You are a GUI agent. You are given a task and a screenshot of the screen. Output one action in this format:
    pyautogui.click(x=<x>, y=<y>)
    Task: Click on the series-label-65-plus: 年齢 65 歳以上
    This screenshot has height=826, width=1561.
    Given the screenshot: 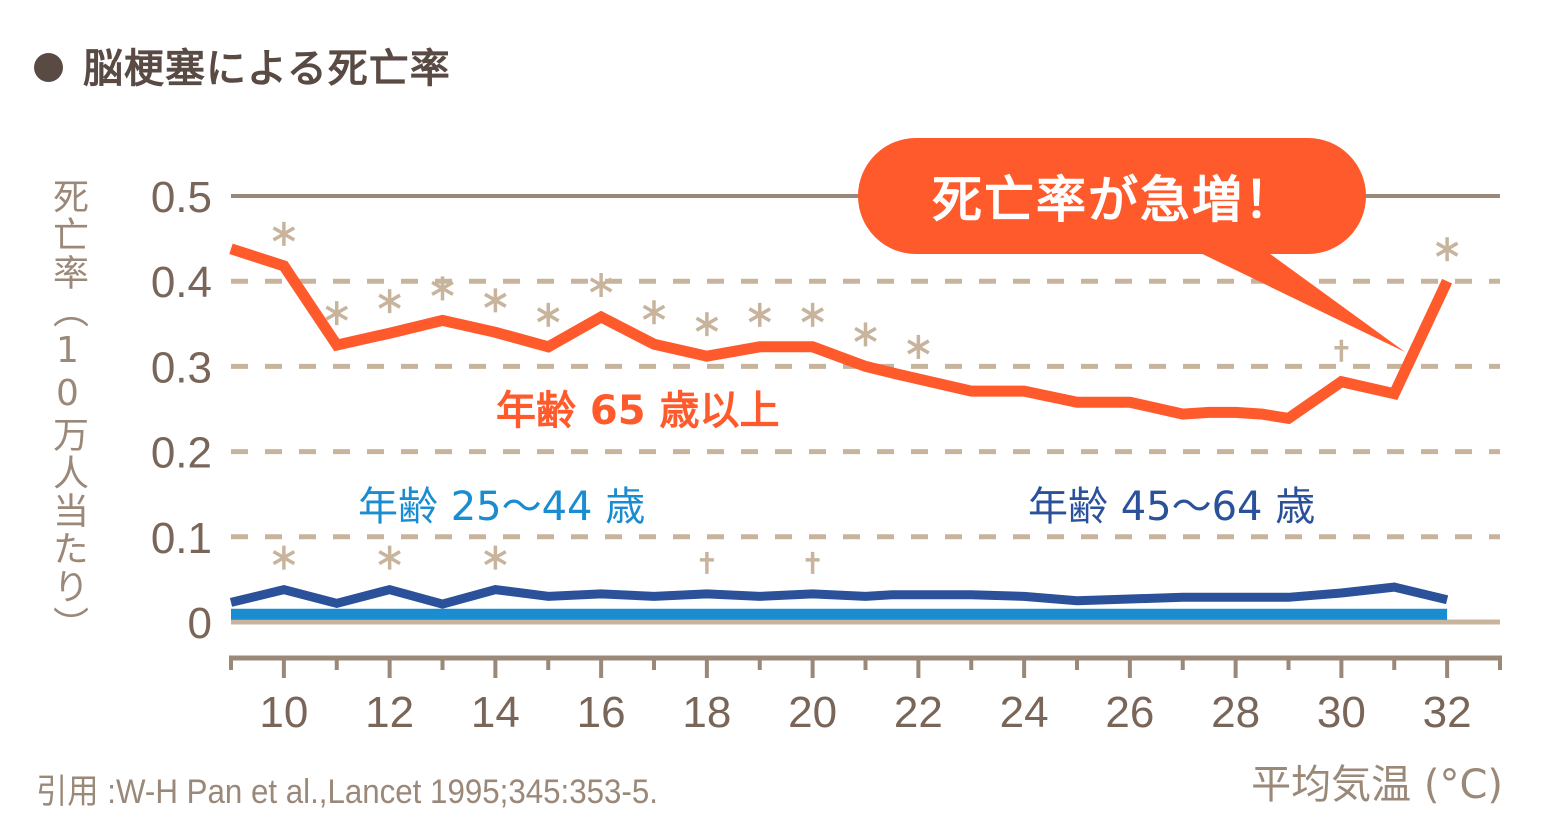 What is the action you would take?
    pyautogui.click(x=638, y=411)
    